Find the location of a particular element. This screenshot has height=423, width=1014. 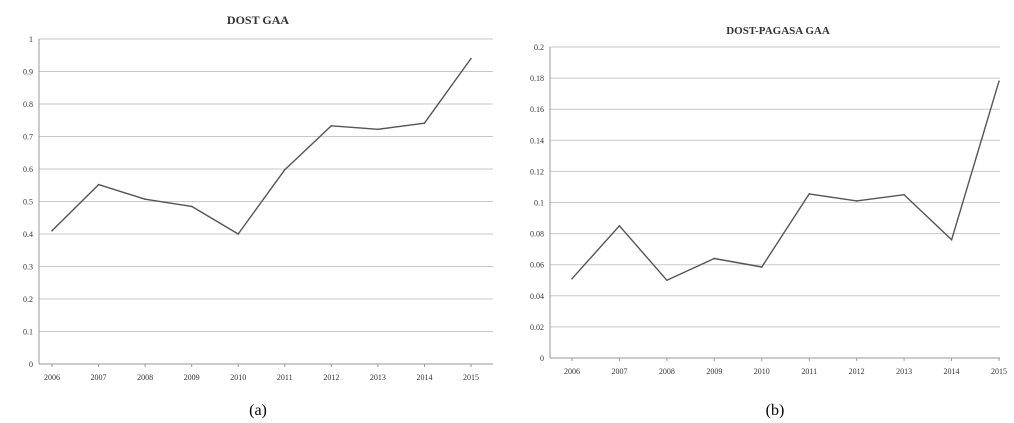

y-tick-label: 0.16 is located at coordinates (537, 109).